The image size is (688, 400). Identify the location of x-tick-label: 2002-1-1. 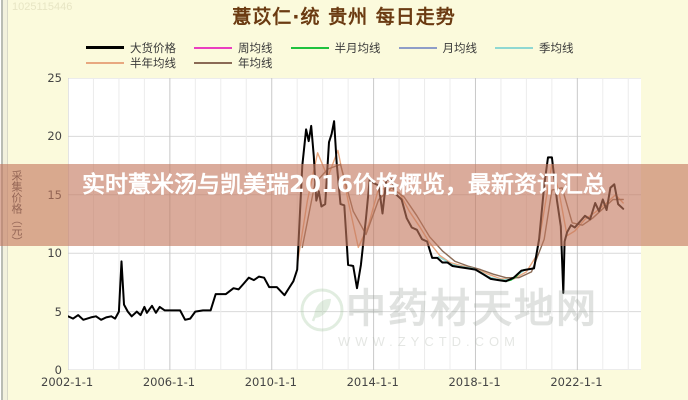
(67, 382).